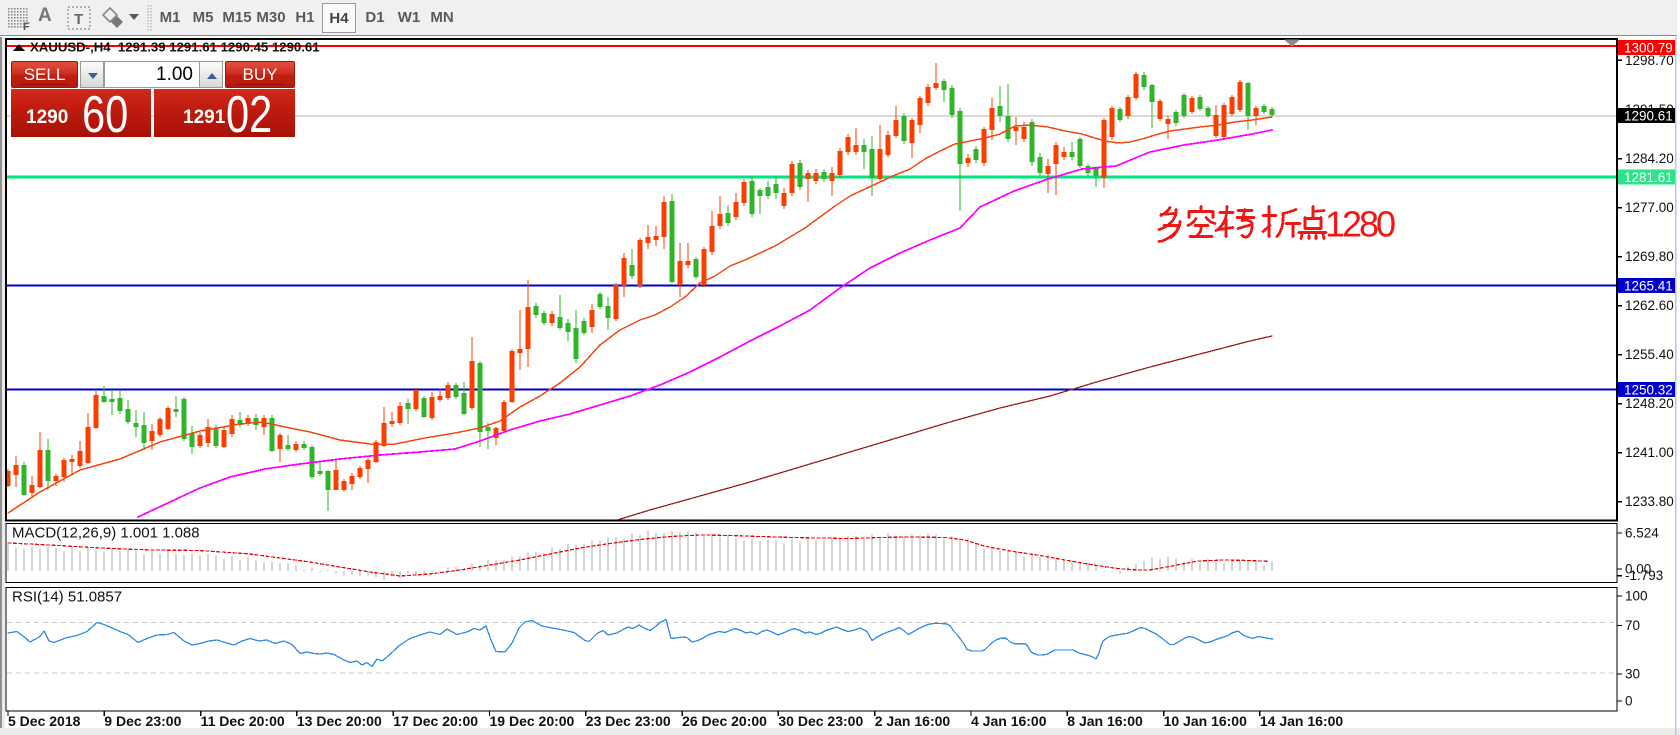 This screenshot has height=735, width=1680. I want to click on svg-text: 6.524, so click(1642, 533).